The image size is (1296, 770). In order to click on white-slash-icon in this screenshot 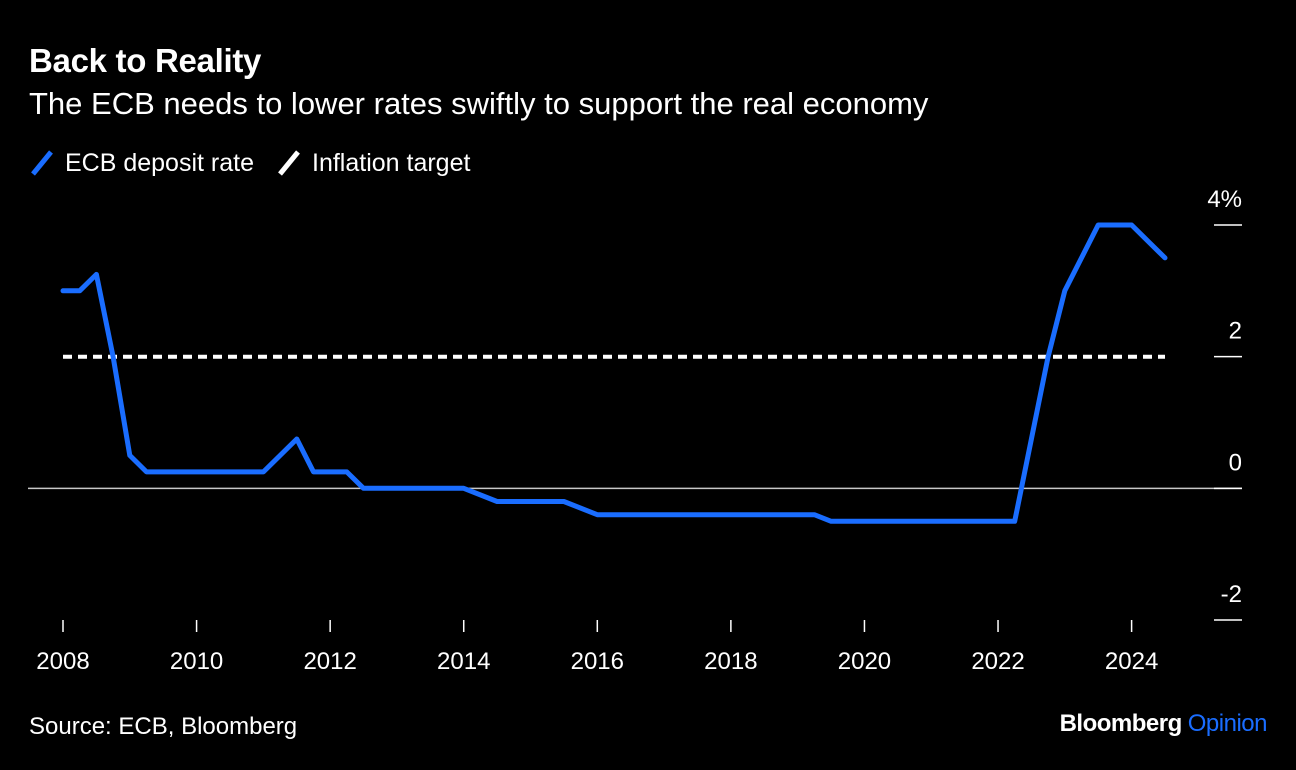, I will do `click(289, 163)`.